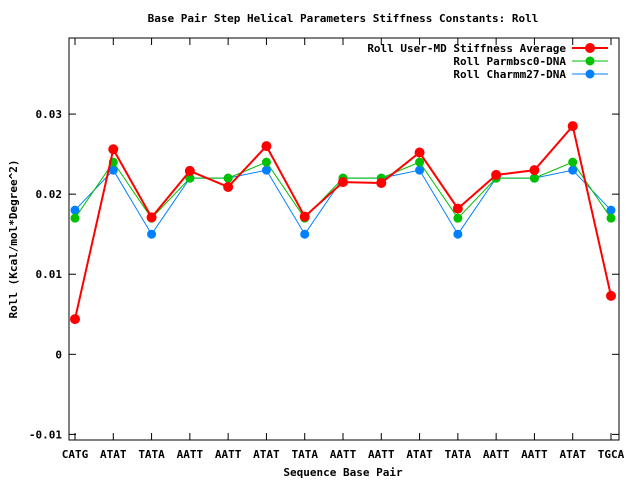  I want to click on legend-label: Roll Parmbsc0-DNA, so click(509, 61).